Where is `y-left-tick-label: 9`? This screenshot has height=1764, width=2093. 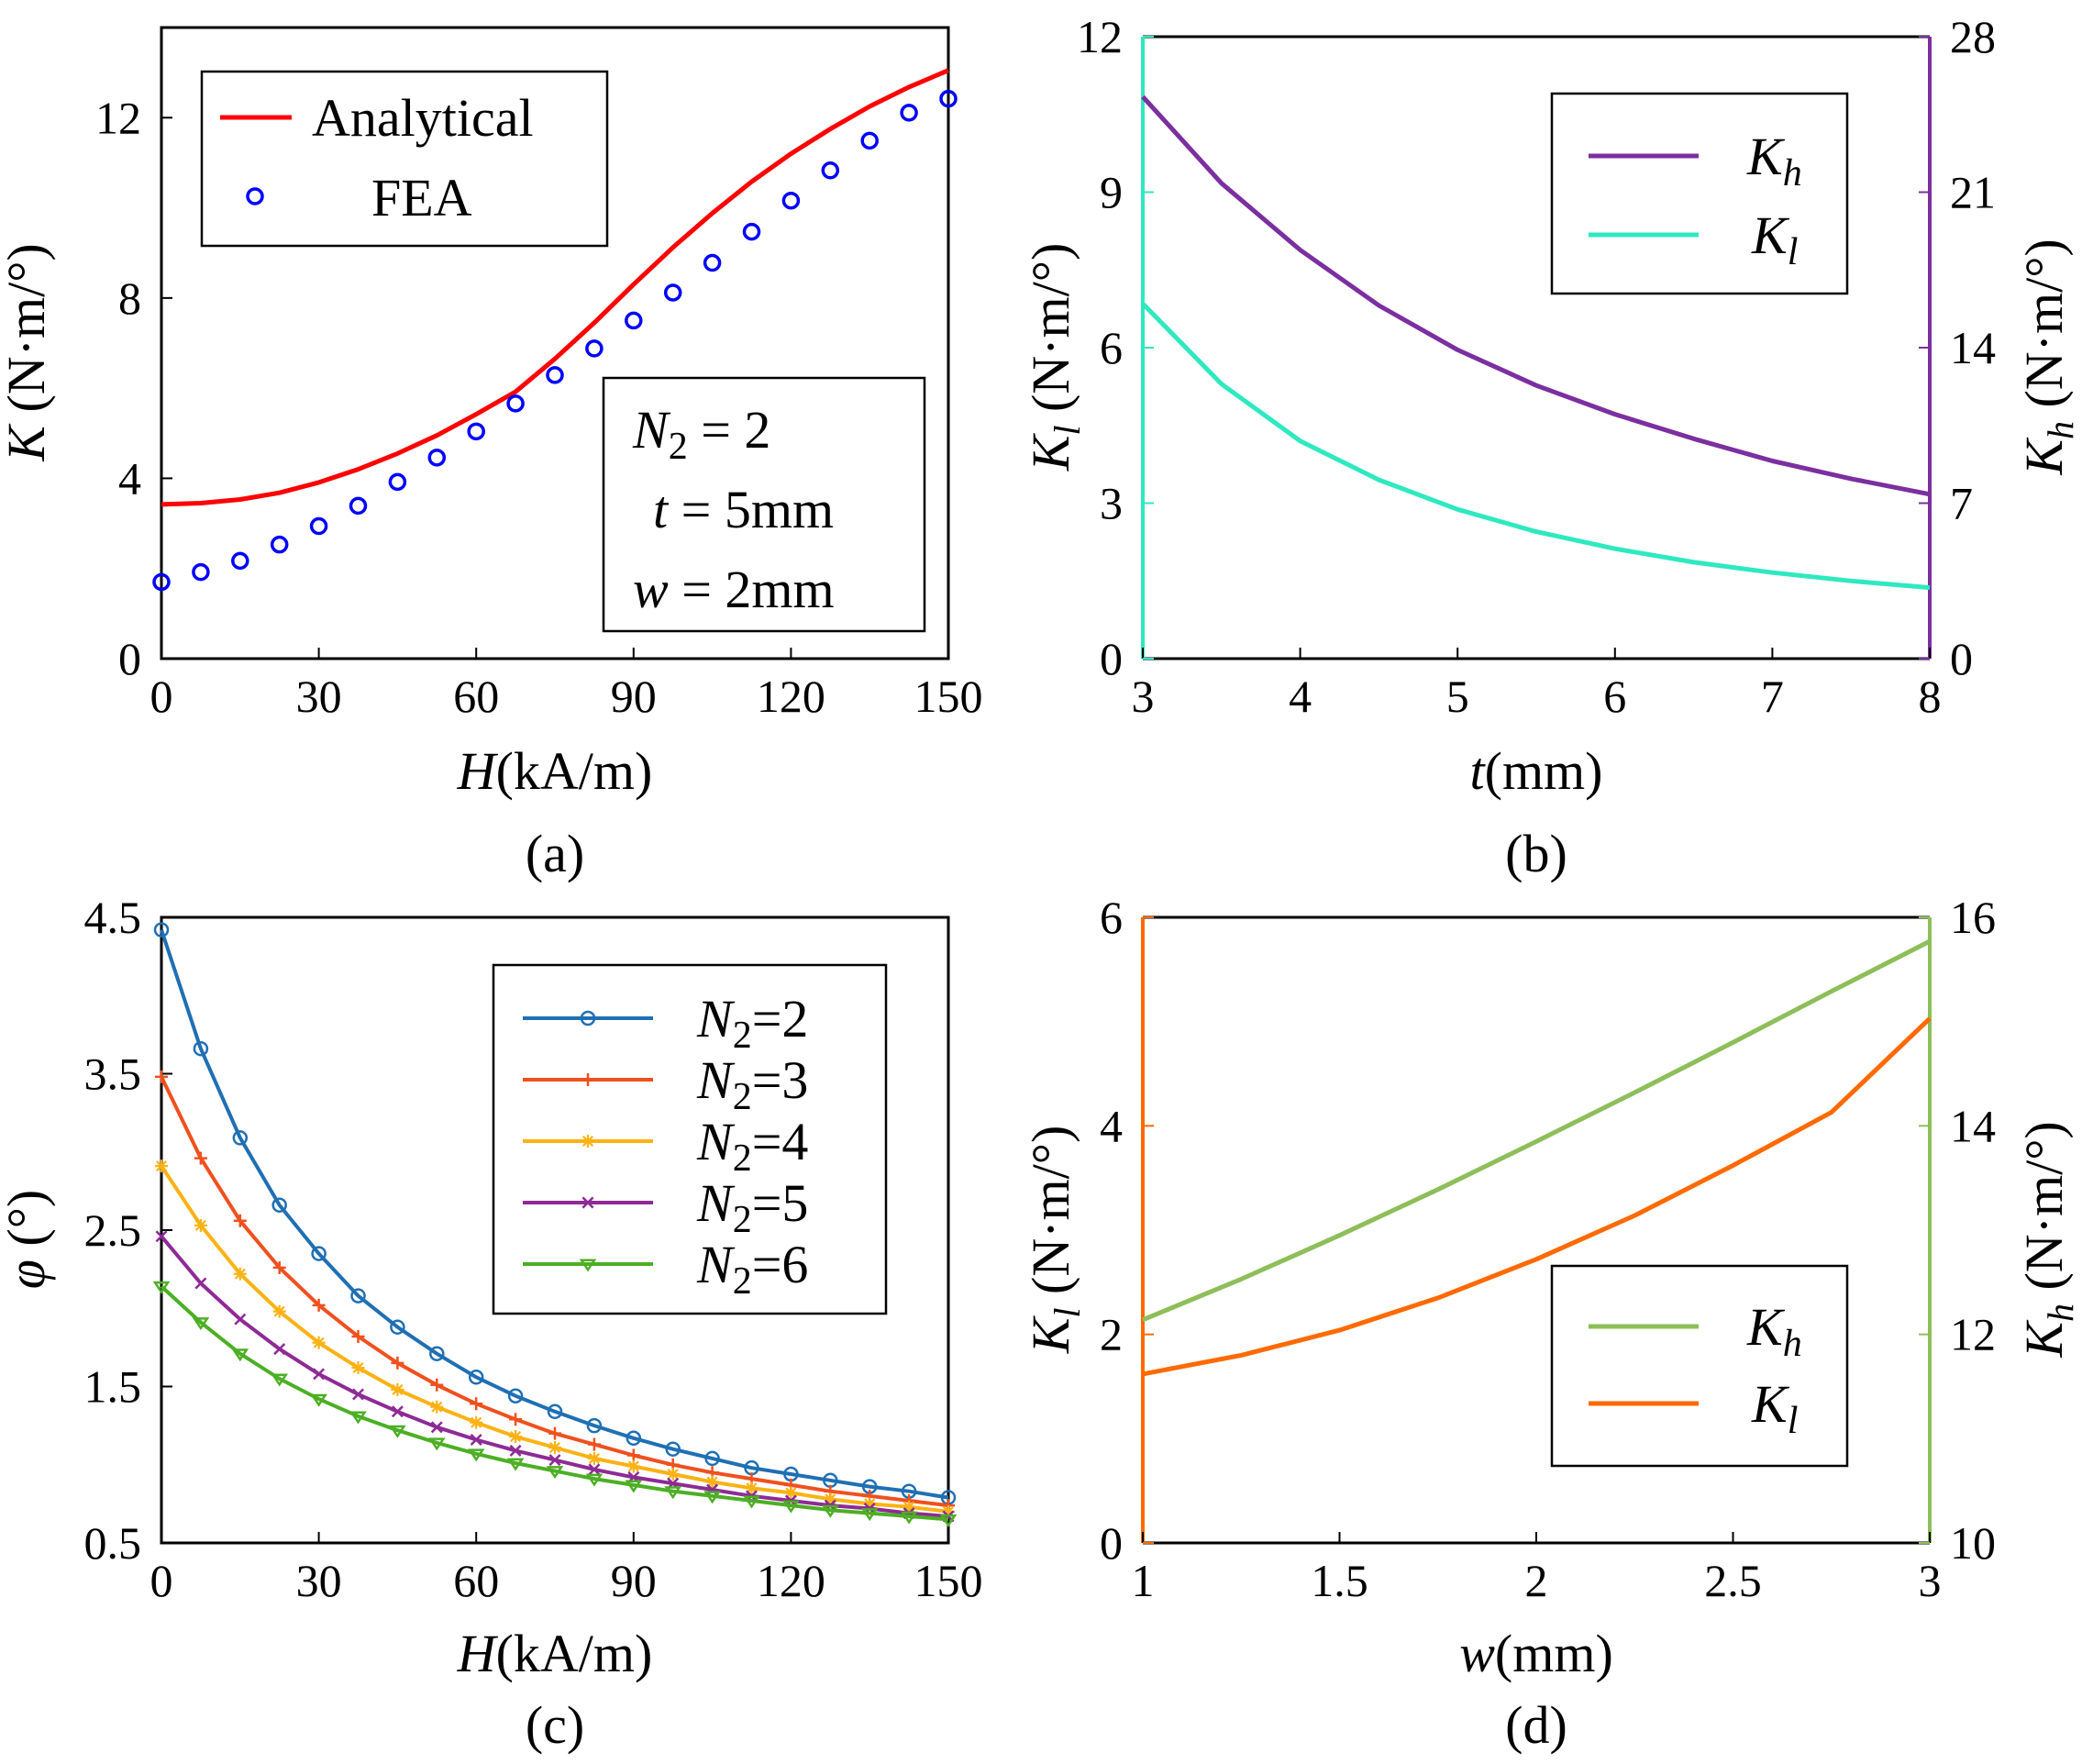
y-left-tick-label: 9 is located at coordinates (1111, 192).